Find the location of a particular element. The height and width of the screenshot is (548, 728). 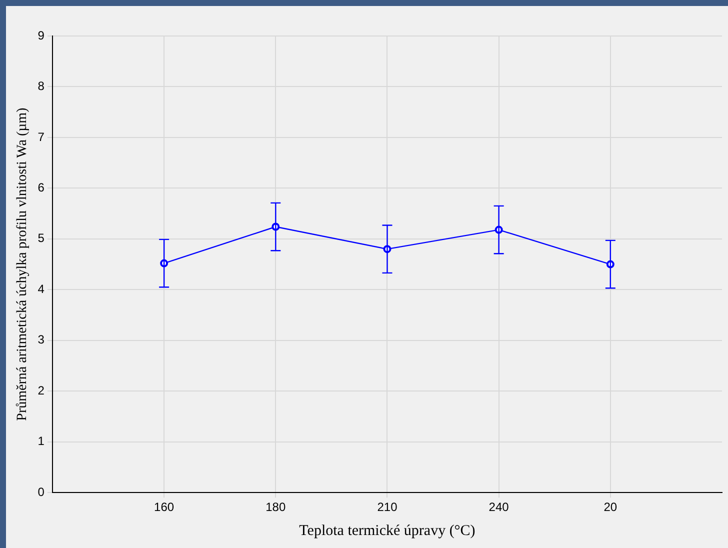

x-tick-label: 210 is located at coordinates (387, 507).